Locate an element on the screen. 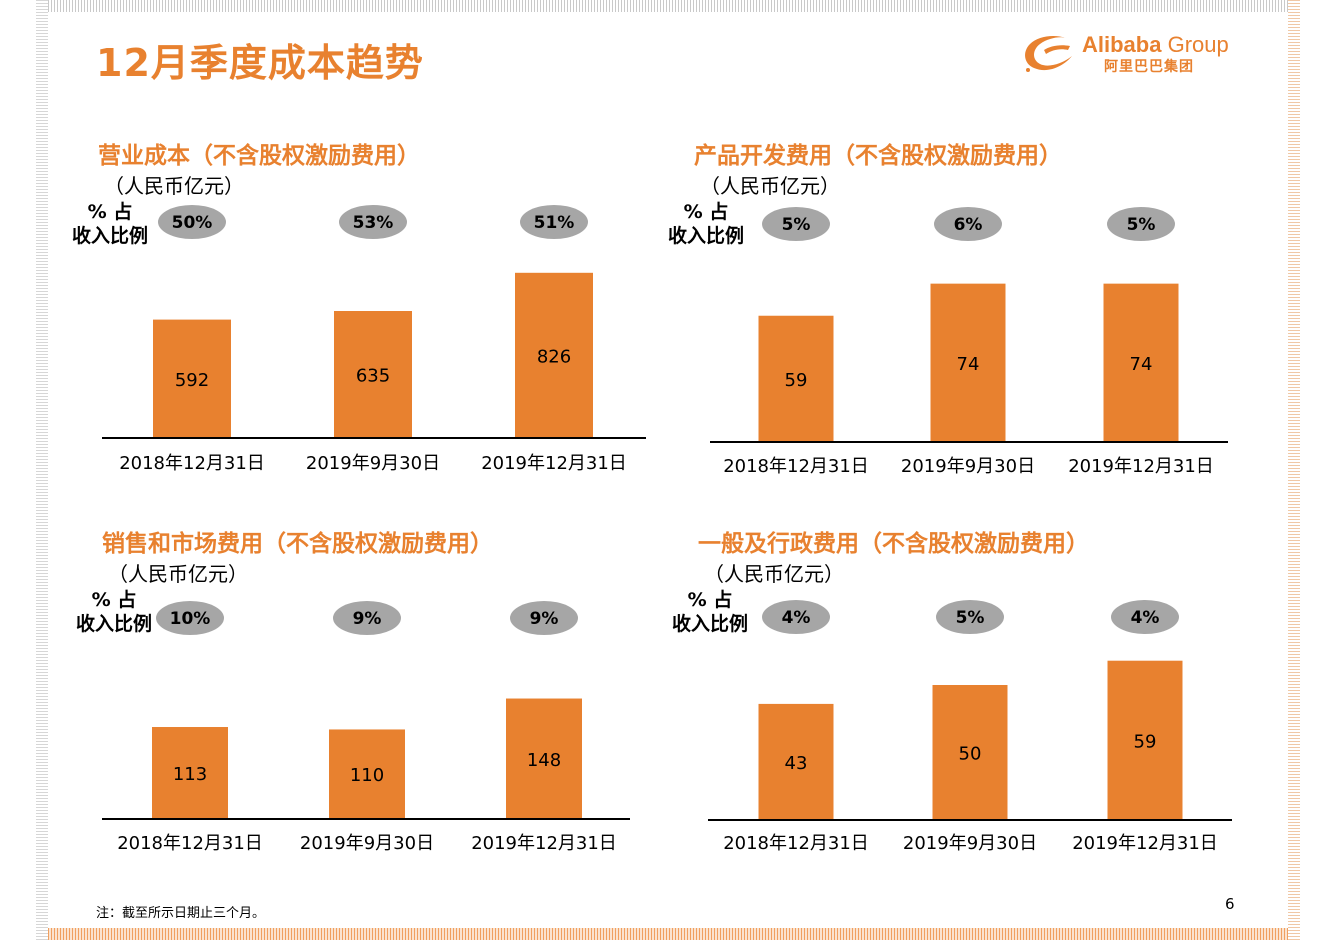 This screenshot has height=940, width=1332. pct-badge-label: 53% is located at coordinates (373, 223).